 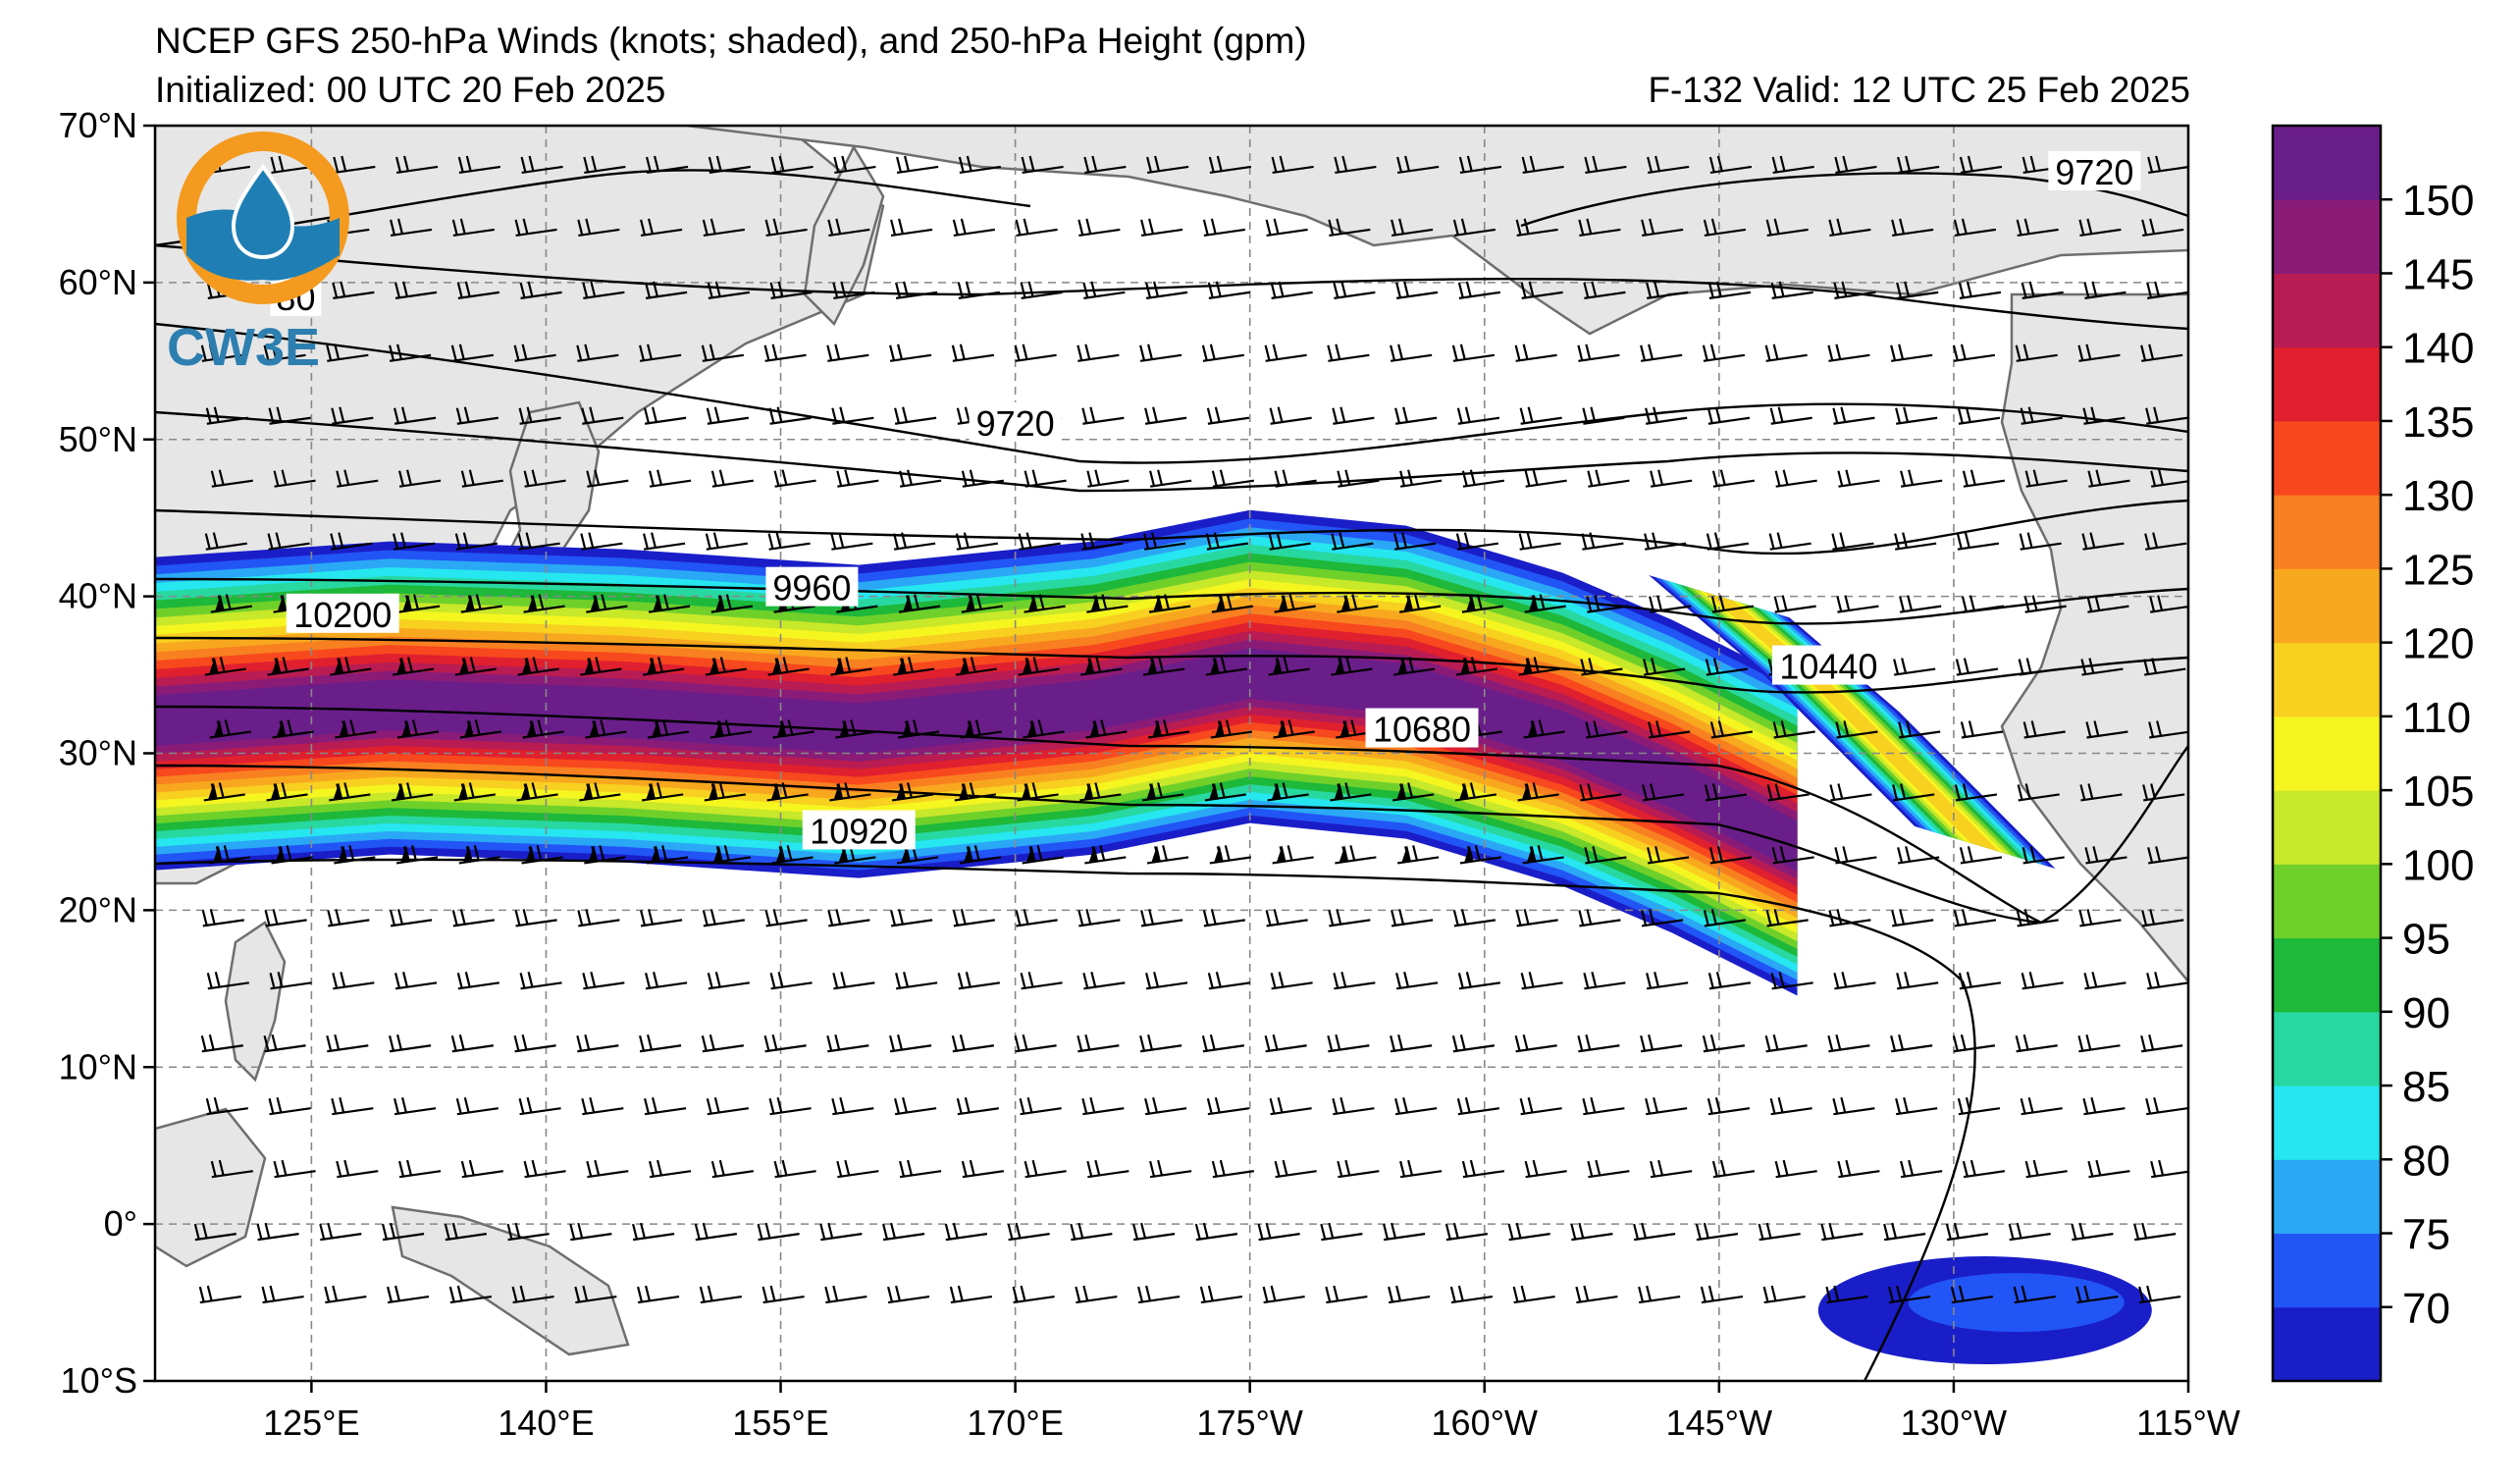 What do you see at coordinates (1249, 1423) in the screenshot?
I see `lon-label: 175°W` at bounding box center [1249, 1423].